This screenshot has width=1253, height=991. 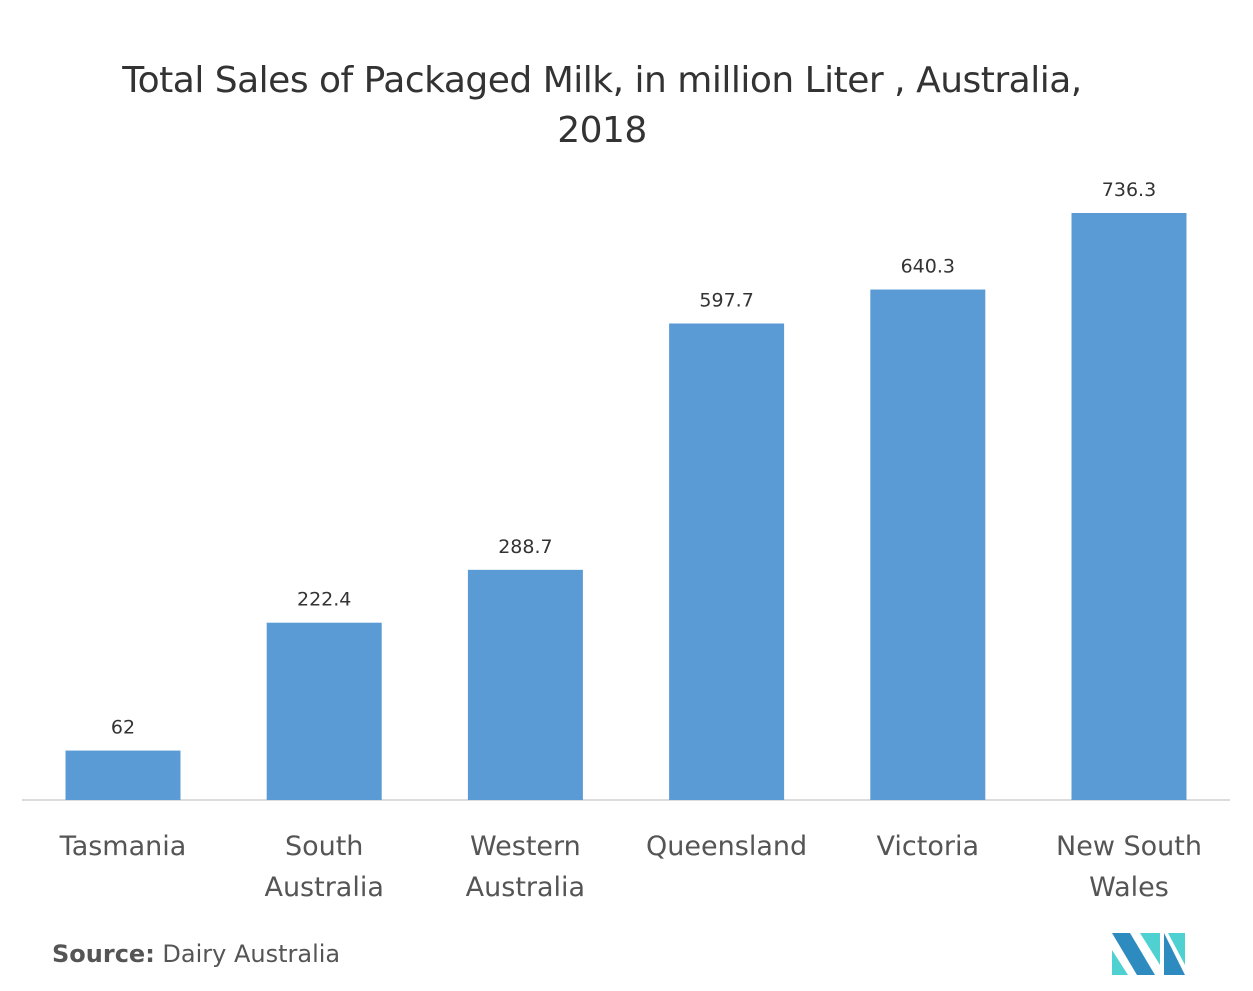 I want to click on data-label: 736.3, so click(x=1129, y=190).